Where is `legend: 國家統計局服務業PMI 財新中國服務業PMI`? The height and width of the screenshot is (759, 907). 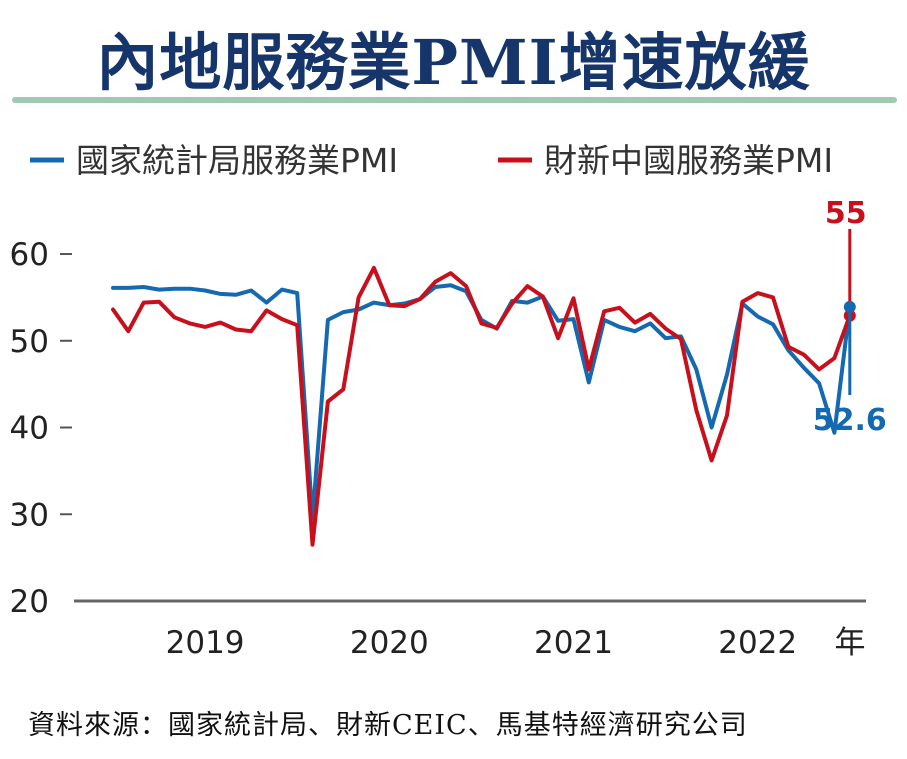 legend: 國家統計局服務業PMI 財新中國服務業PMI is located at coordinates (431, 160).